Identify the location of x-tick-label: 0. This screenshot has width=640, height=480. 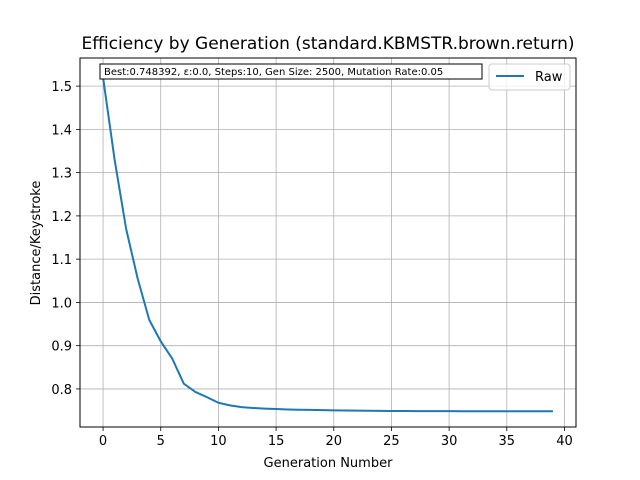
(103, 441).